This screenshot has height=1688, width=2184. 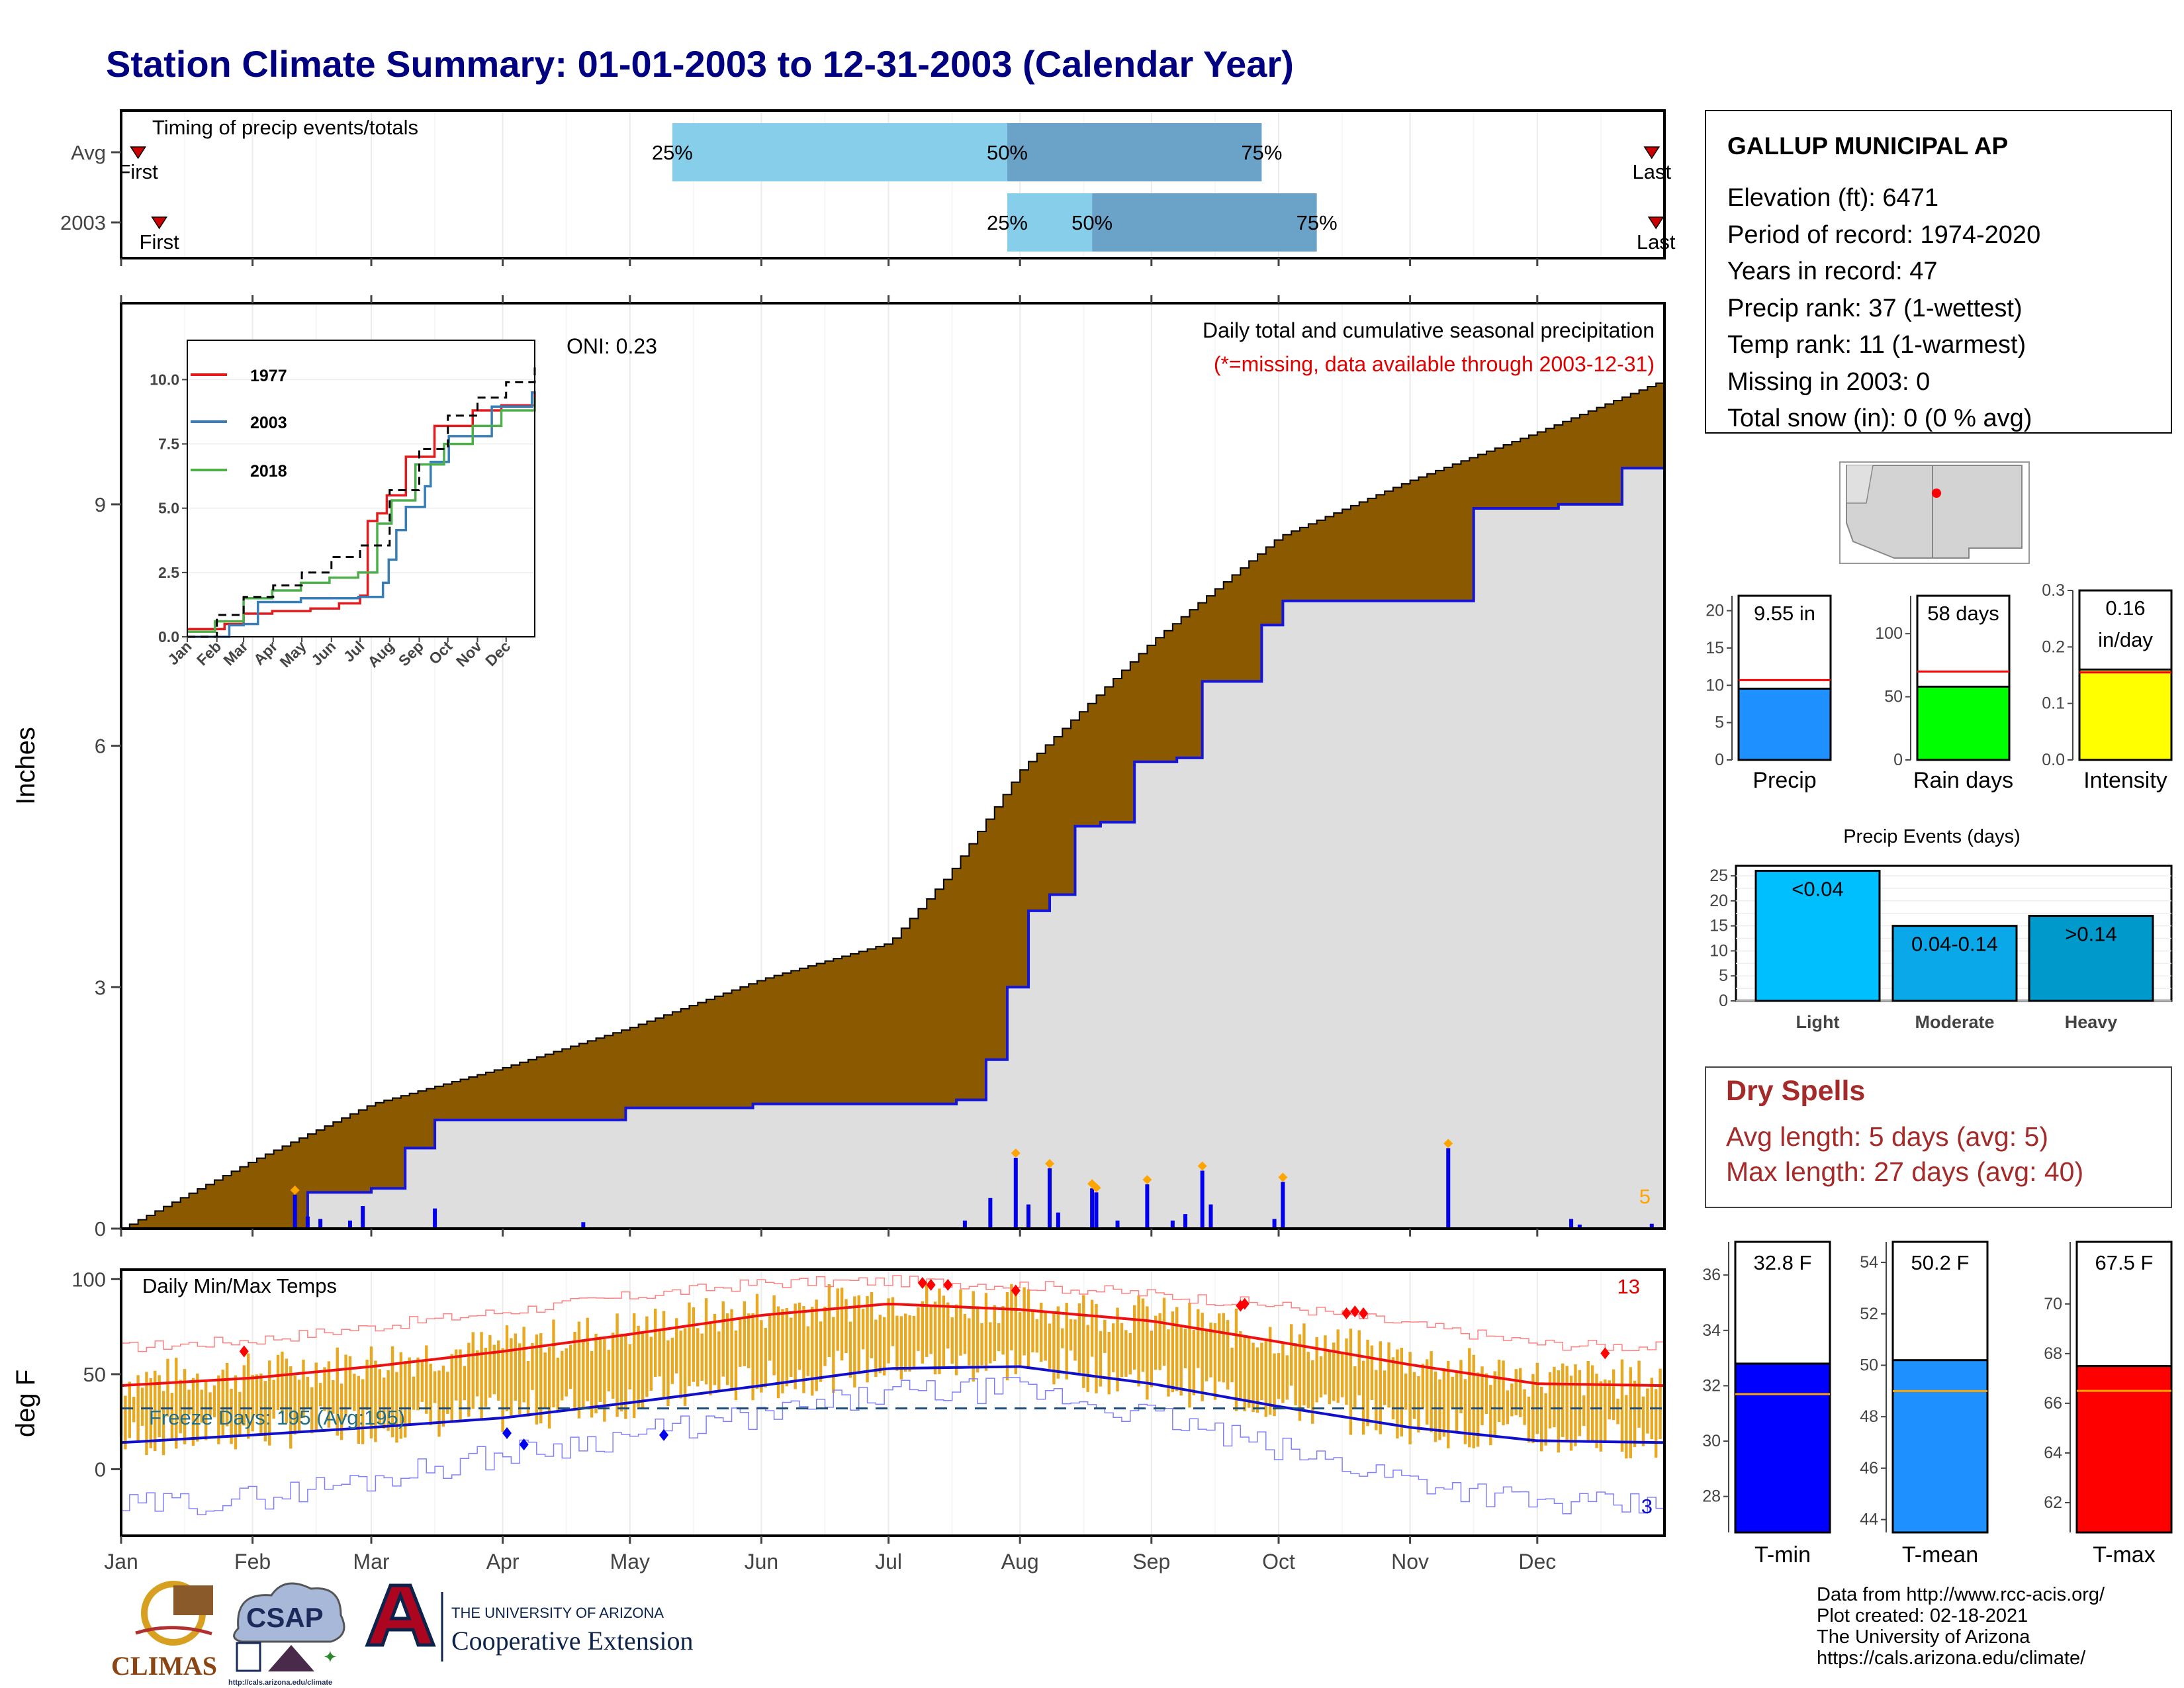 What do you see at coordinates (159, 223) in the screenshot?
I see `first-event-marker` at bounding box center [159, 223].